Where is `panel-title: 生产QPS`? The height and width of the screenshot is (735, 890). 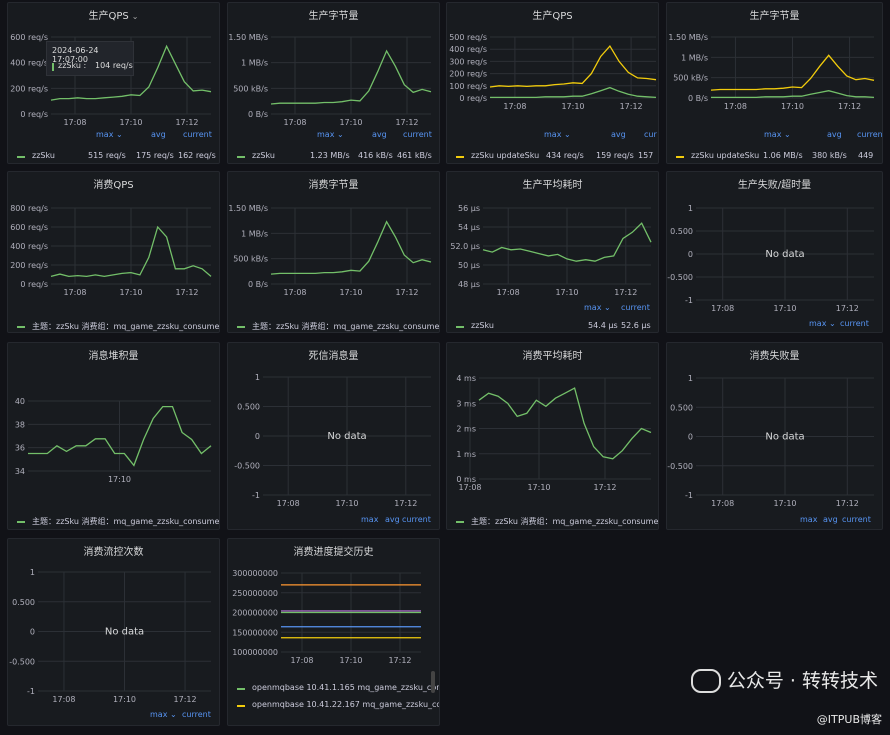 panel-title: 生产QPS is located at coordinates (552, 14).